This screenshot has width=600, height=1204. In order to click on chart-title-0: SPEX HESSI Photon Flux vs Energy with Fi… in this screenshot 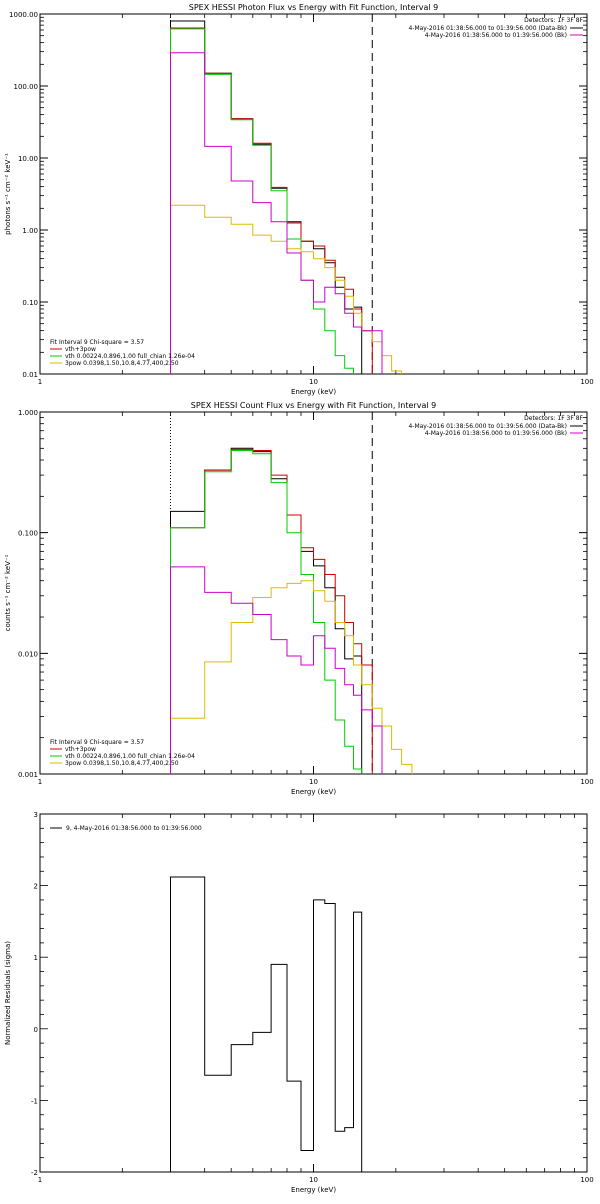, I will do `click(314, 7)`.